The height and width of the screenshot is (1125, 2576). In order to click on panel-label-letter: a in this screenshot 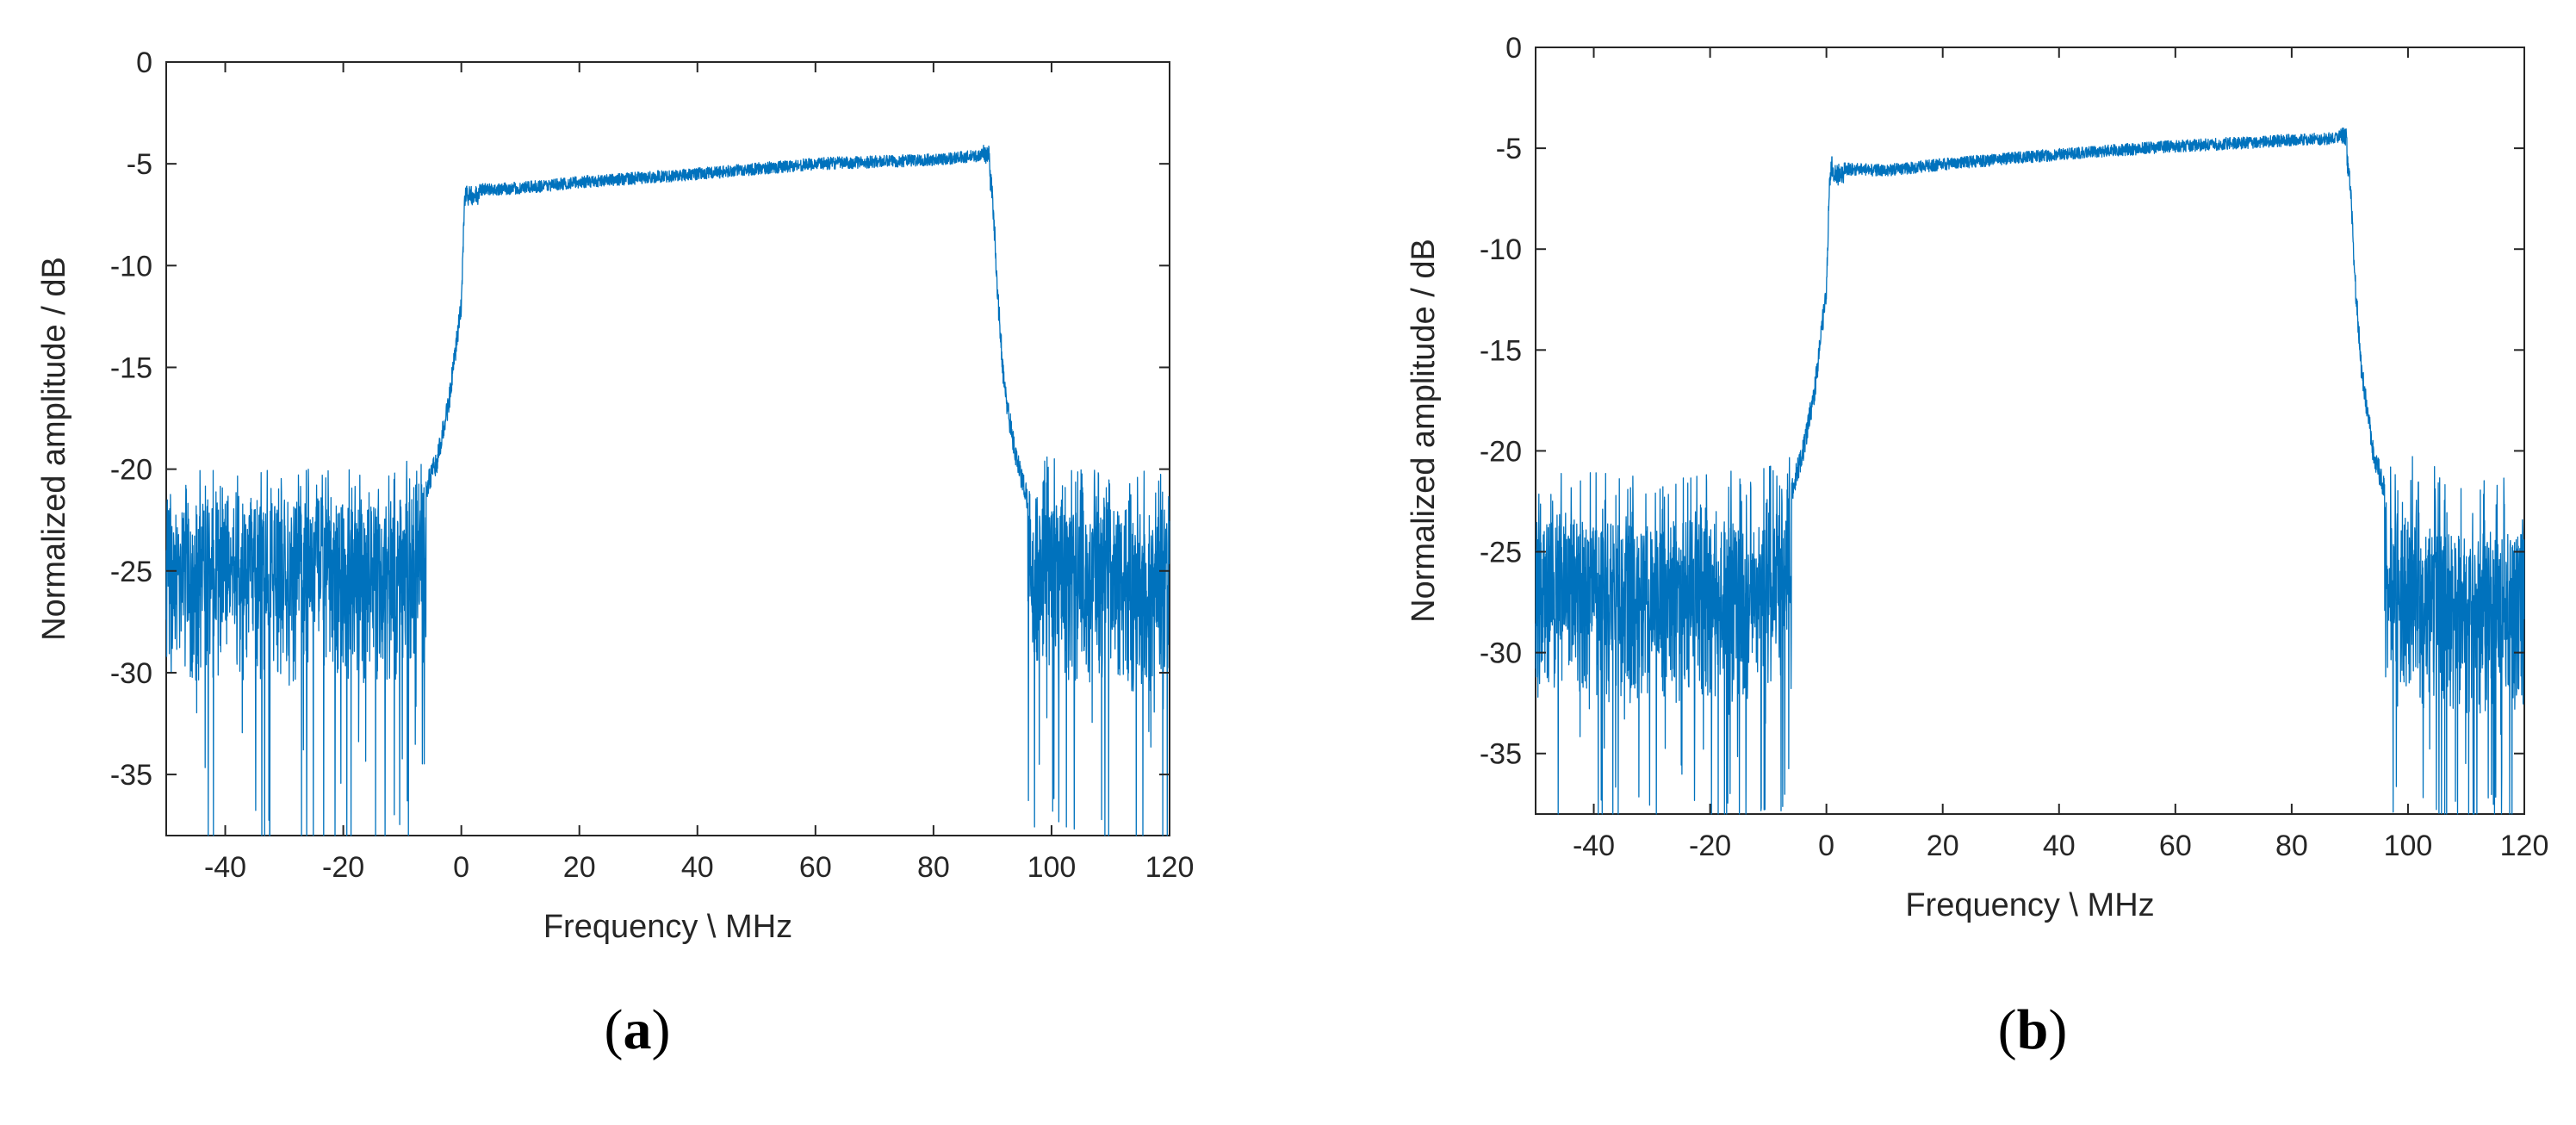, I will do `click(638, 1029)`.